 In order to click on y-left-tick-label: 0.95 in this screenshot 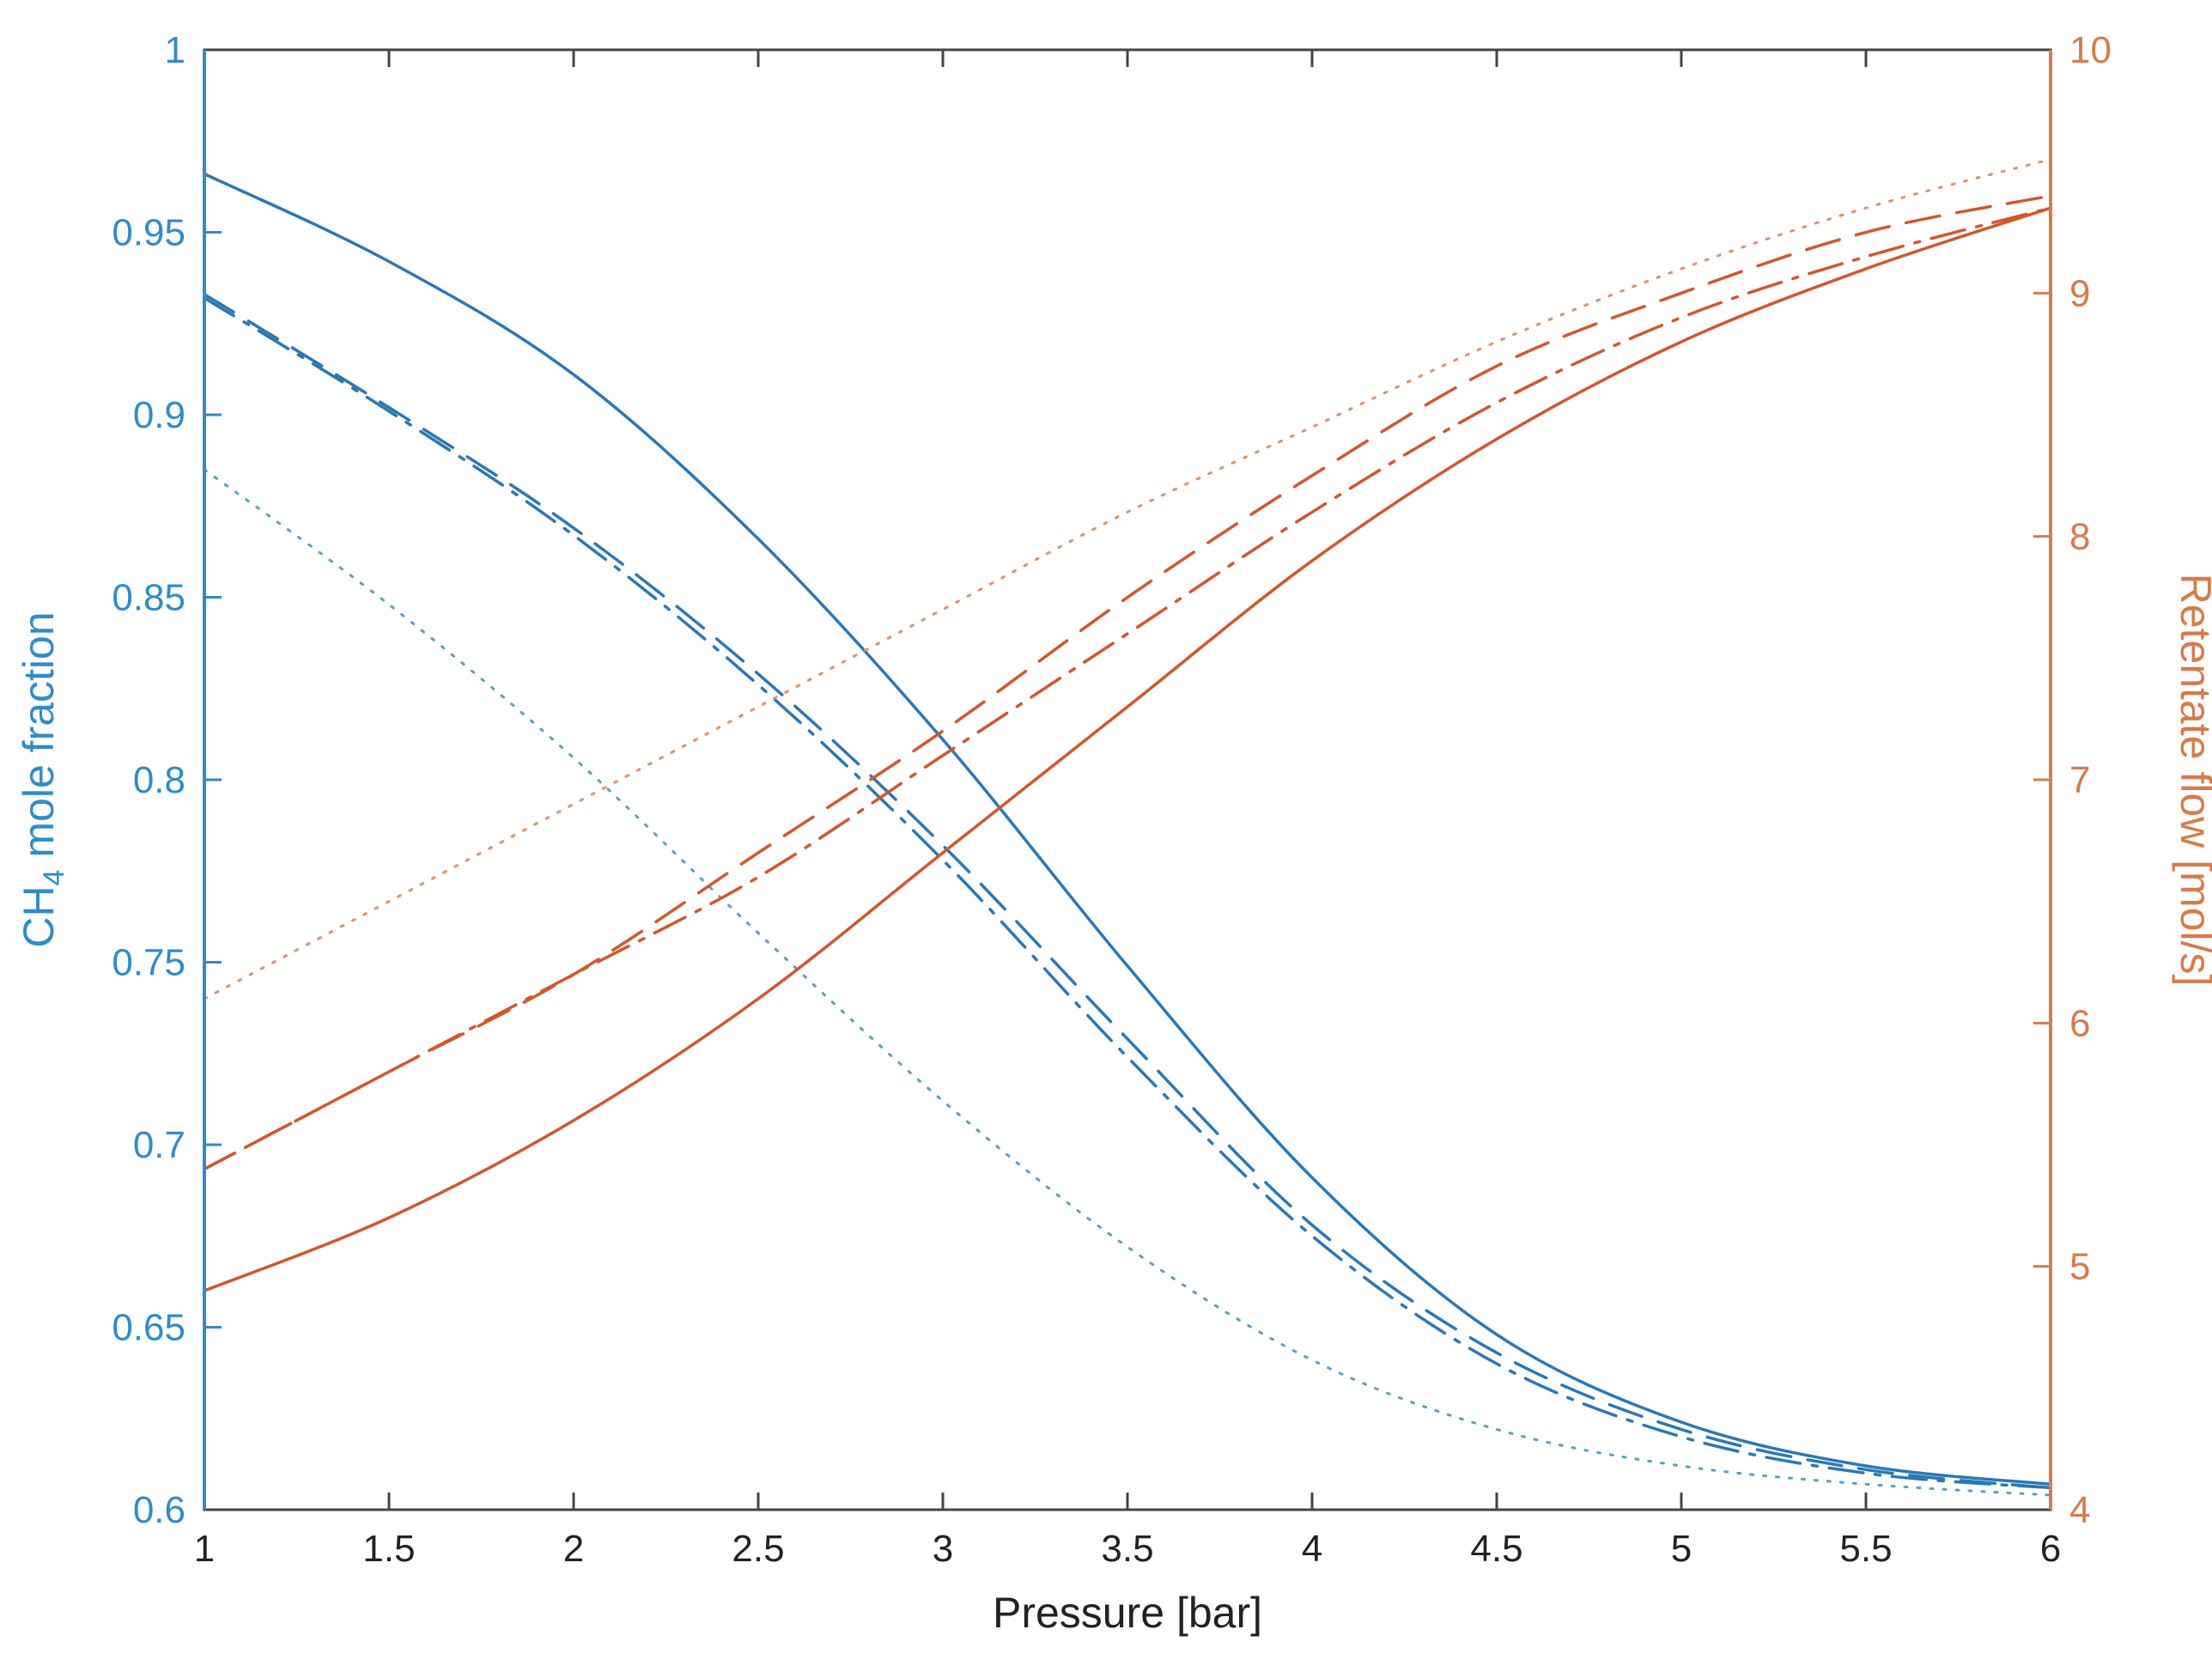, I will do `click(148, 233)`.